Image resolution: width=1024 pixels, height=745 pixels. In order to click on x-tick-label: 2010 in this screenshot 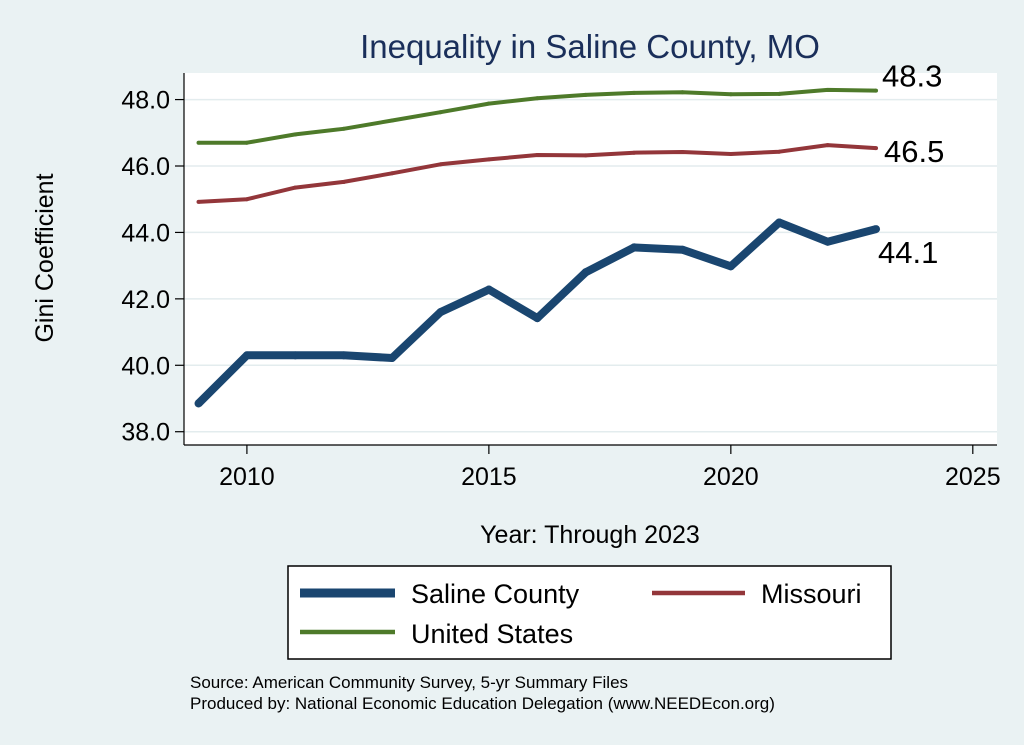, I will do `click(247, 477)`.